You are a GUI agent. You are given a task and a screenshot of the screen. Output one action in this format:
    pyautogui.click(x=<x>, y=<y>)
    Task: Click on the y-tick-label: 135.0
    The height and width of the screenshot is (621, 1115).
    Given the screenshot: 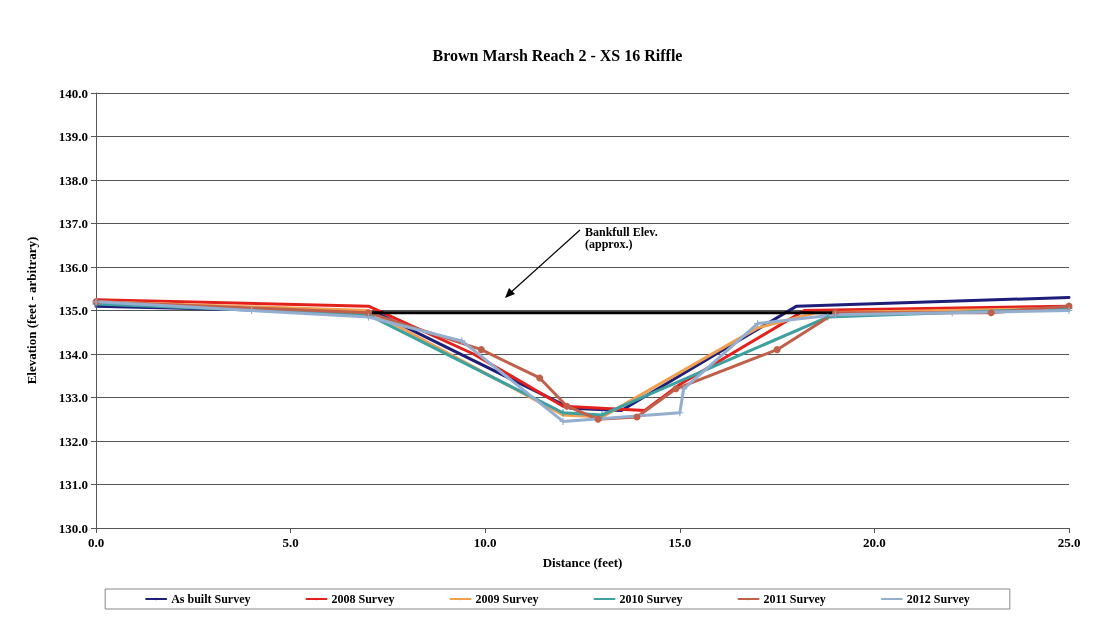 What is the action you would take?
    pyautogui.click(x=73, y=310)
    